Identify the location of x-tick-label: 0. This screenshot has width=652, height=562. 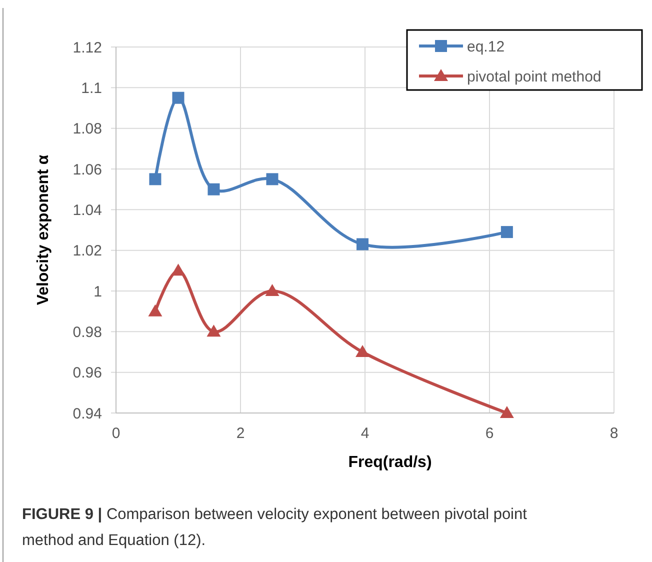
(116, 433).